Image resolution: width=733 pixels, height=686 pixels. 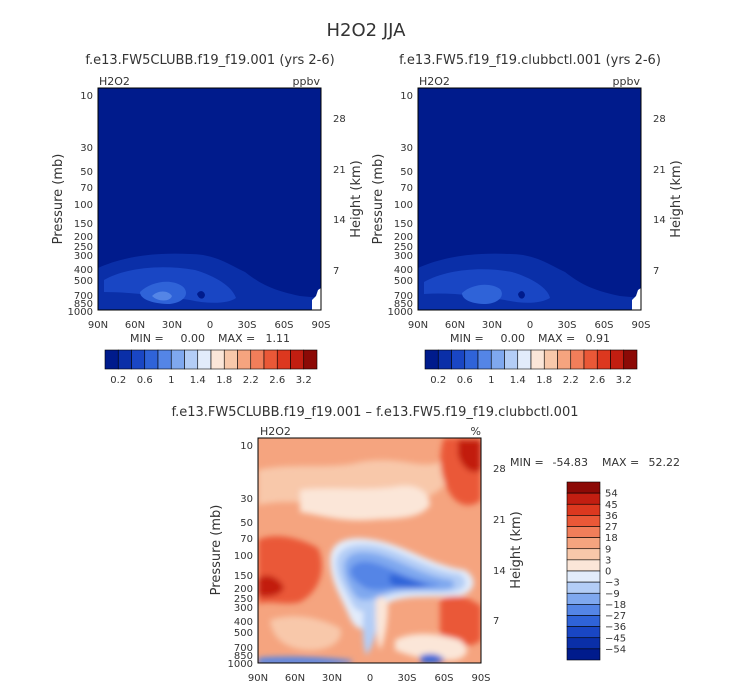 I want to click on height-tick-labels: 28 21 14 7, so click(x=499, y=545).